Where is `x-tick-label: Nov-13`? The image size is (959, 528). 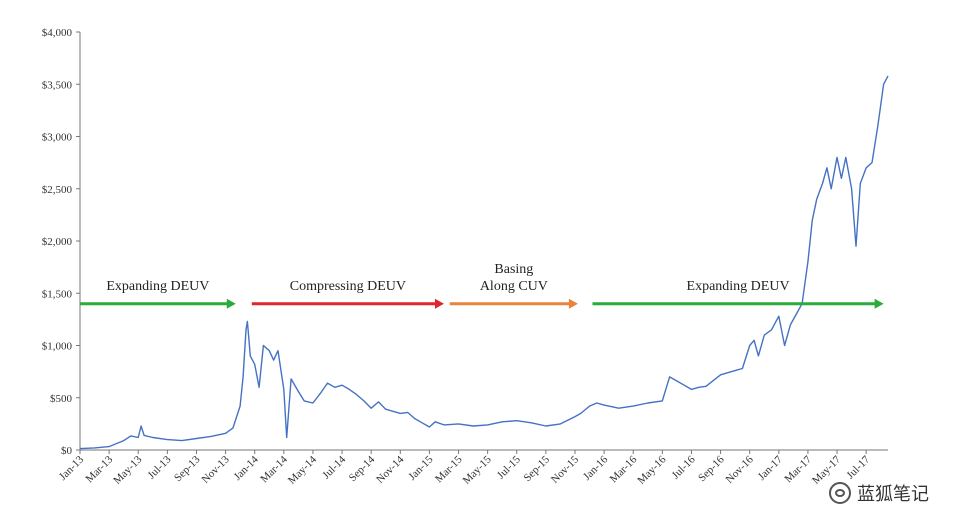 x-tick-label: Nov-13 is located at coordinates (215, 469).